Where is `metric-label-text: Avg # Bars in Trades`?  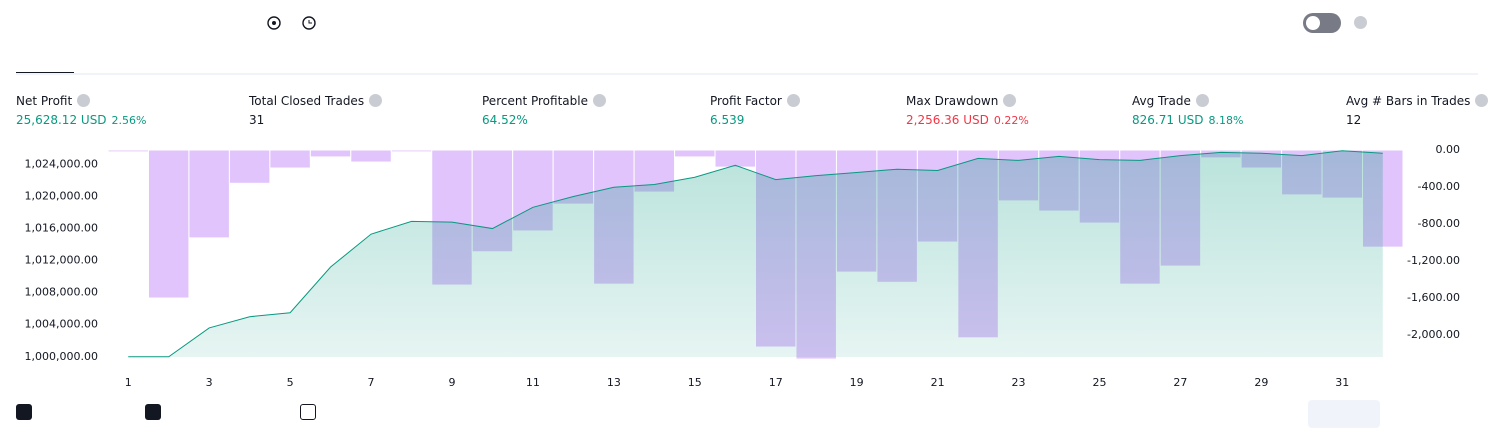 metric-label-text: Avg # Bars in Trades is located at coordinates (1408, 101).